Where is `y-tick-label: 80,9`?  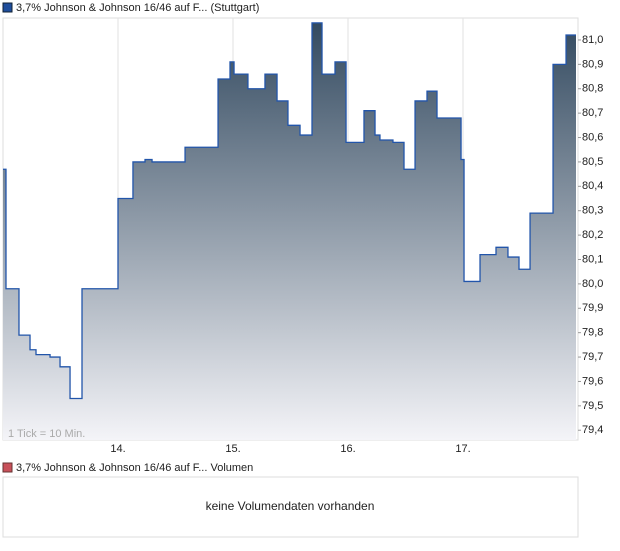
y-tick-label: 80,9 is located at coordinates (592, 64).